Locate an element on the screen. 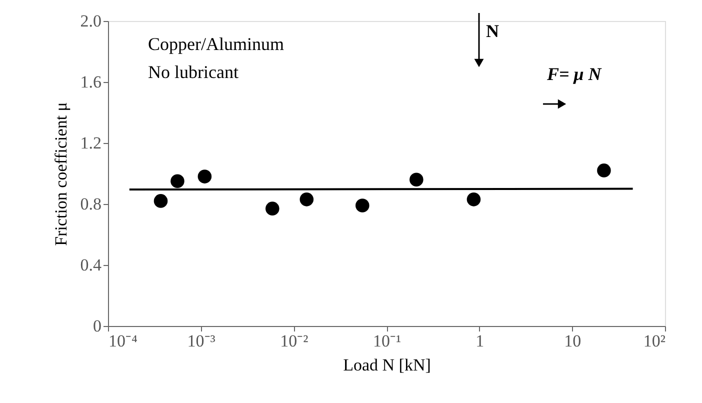  x-tick-label: 10⁻² is located at coordinates (294, 341).